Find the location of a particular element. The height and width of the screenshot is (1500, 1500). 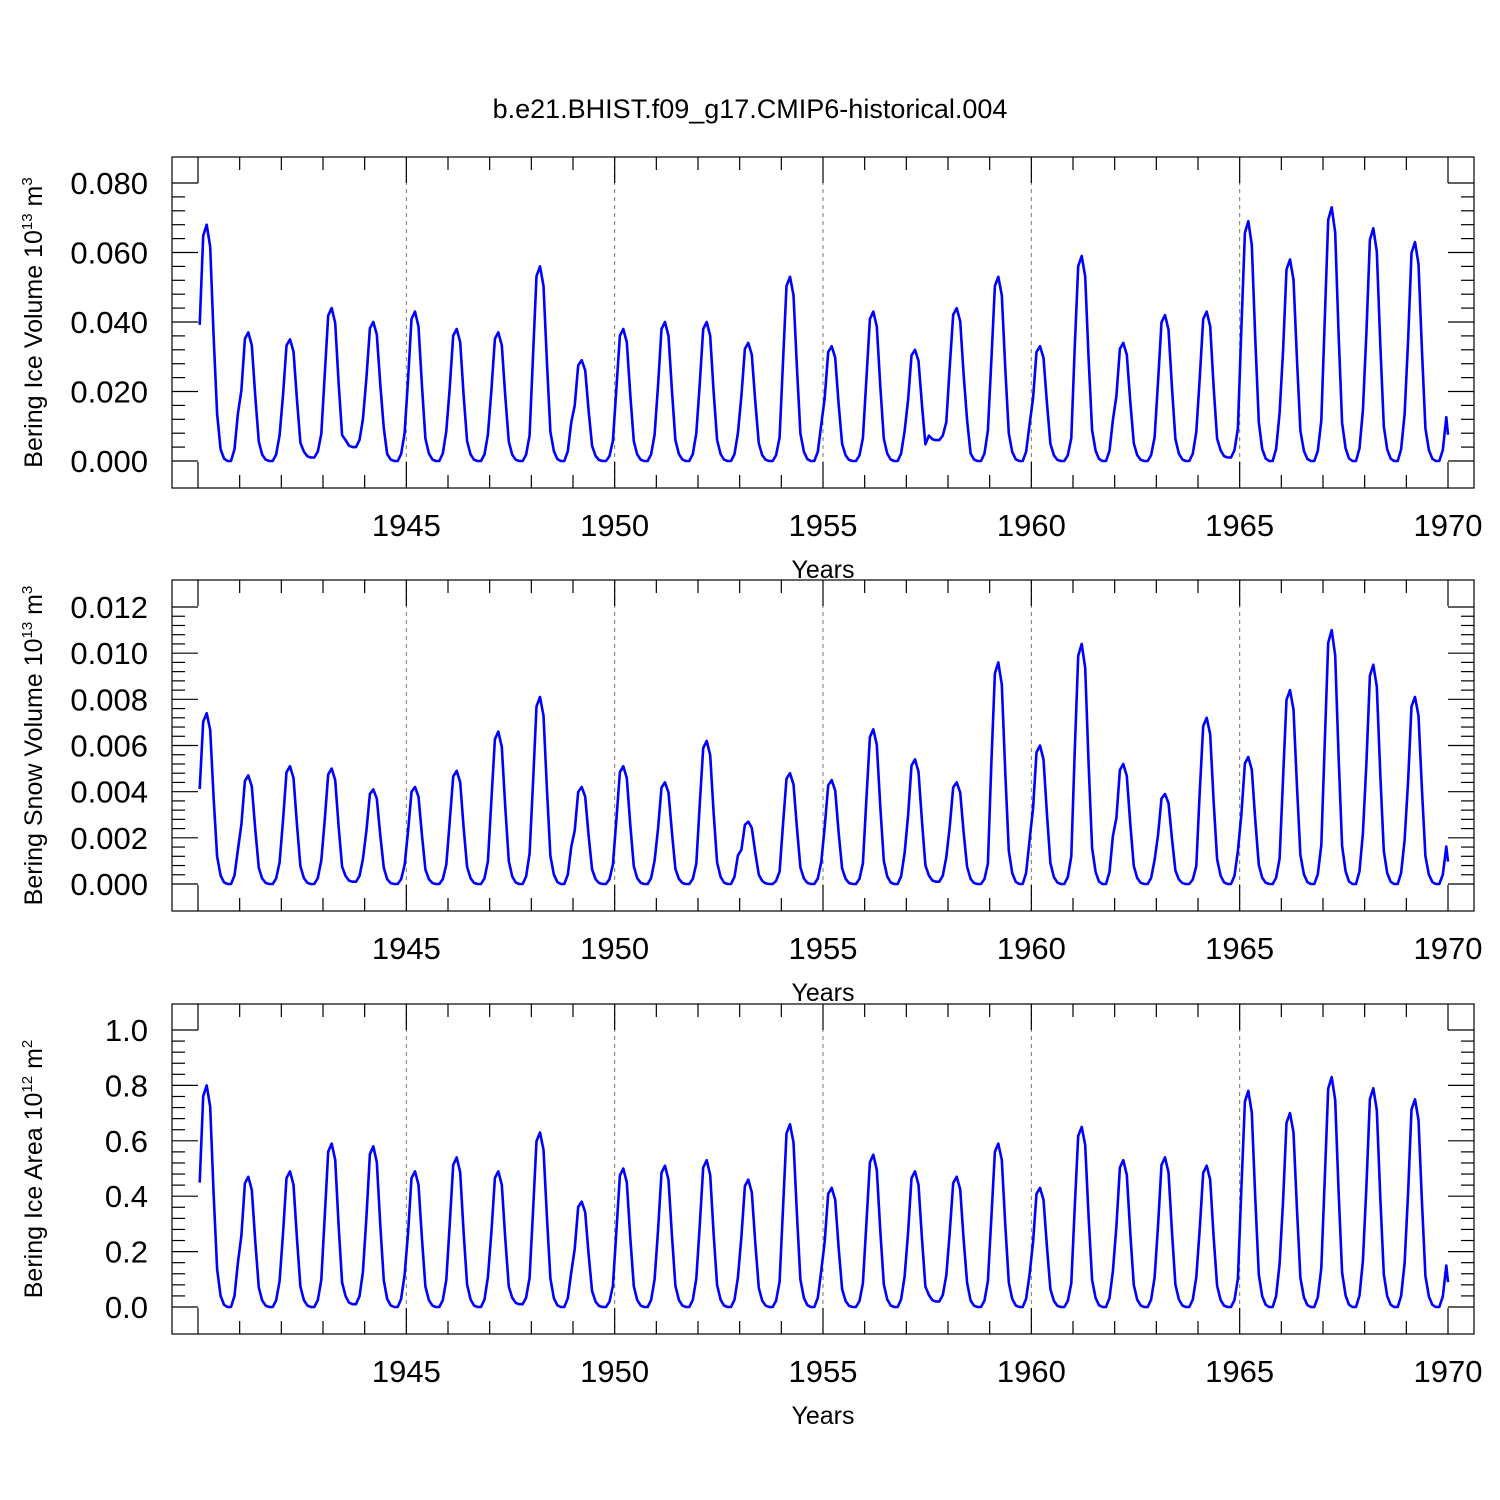

y-tick-label: 0.2 is located at coordinates (126, 1252).